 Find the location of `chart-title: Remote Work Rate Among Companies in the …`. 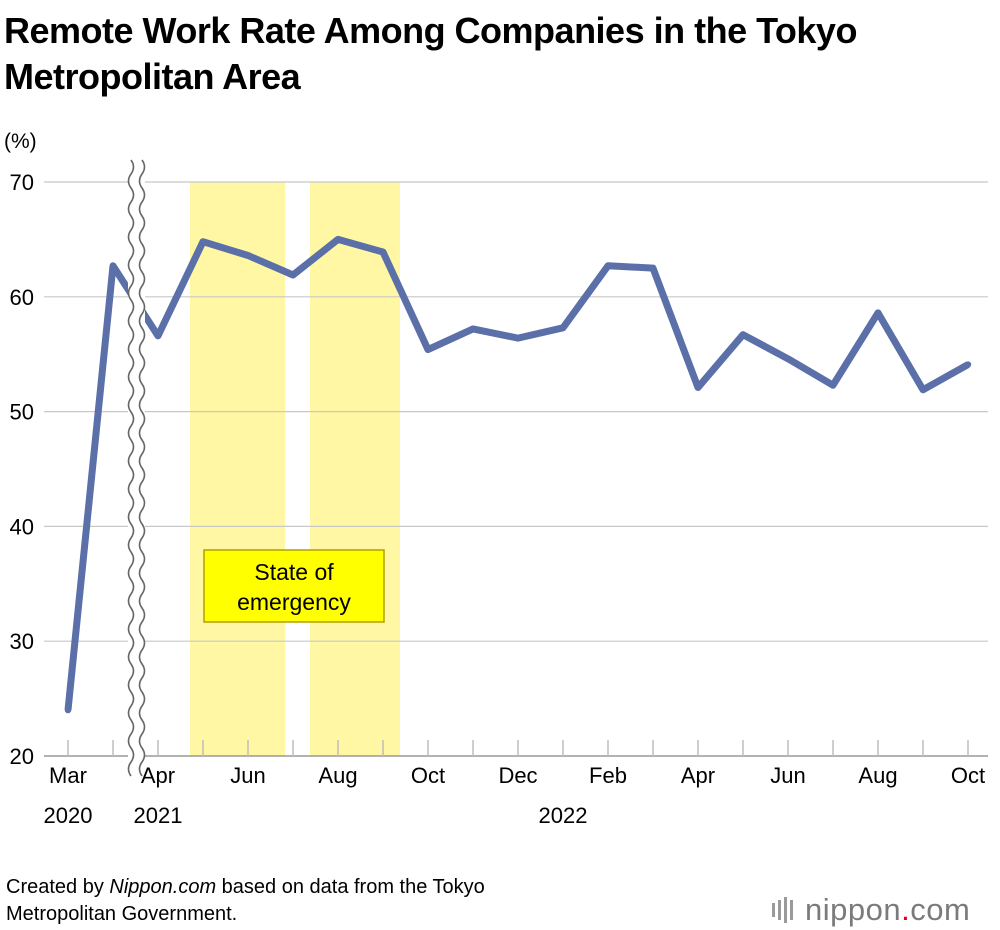

chart-title: Remote Work Rate Among Companies in the … is located at coordinates (499, 54).